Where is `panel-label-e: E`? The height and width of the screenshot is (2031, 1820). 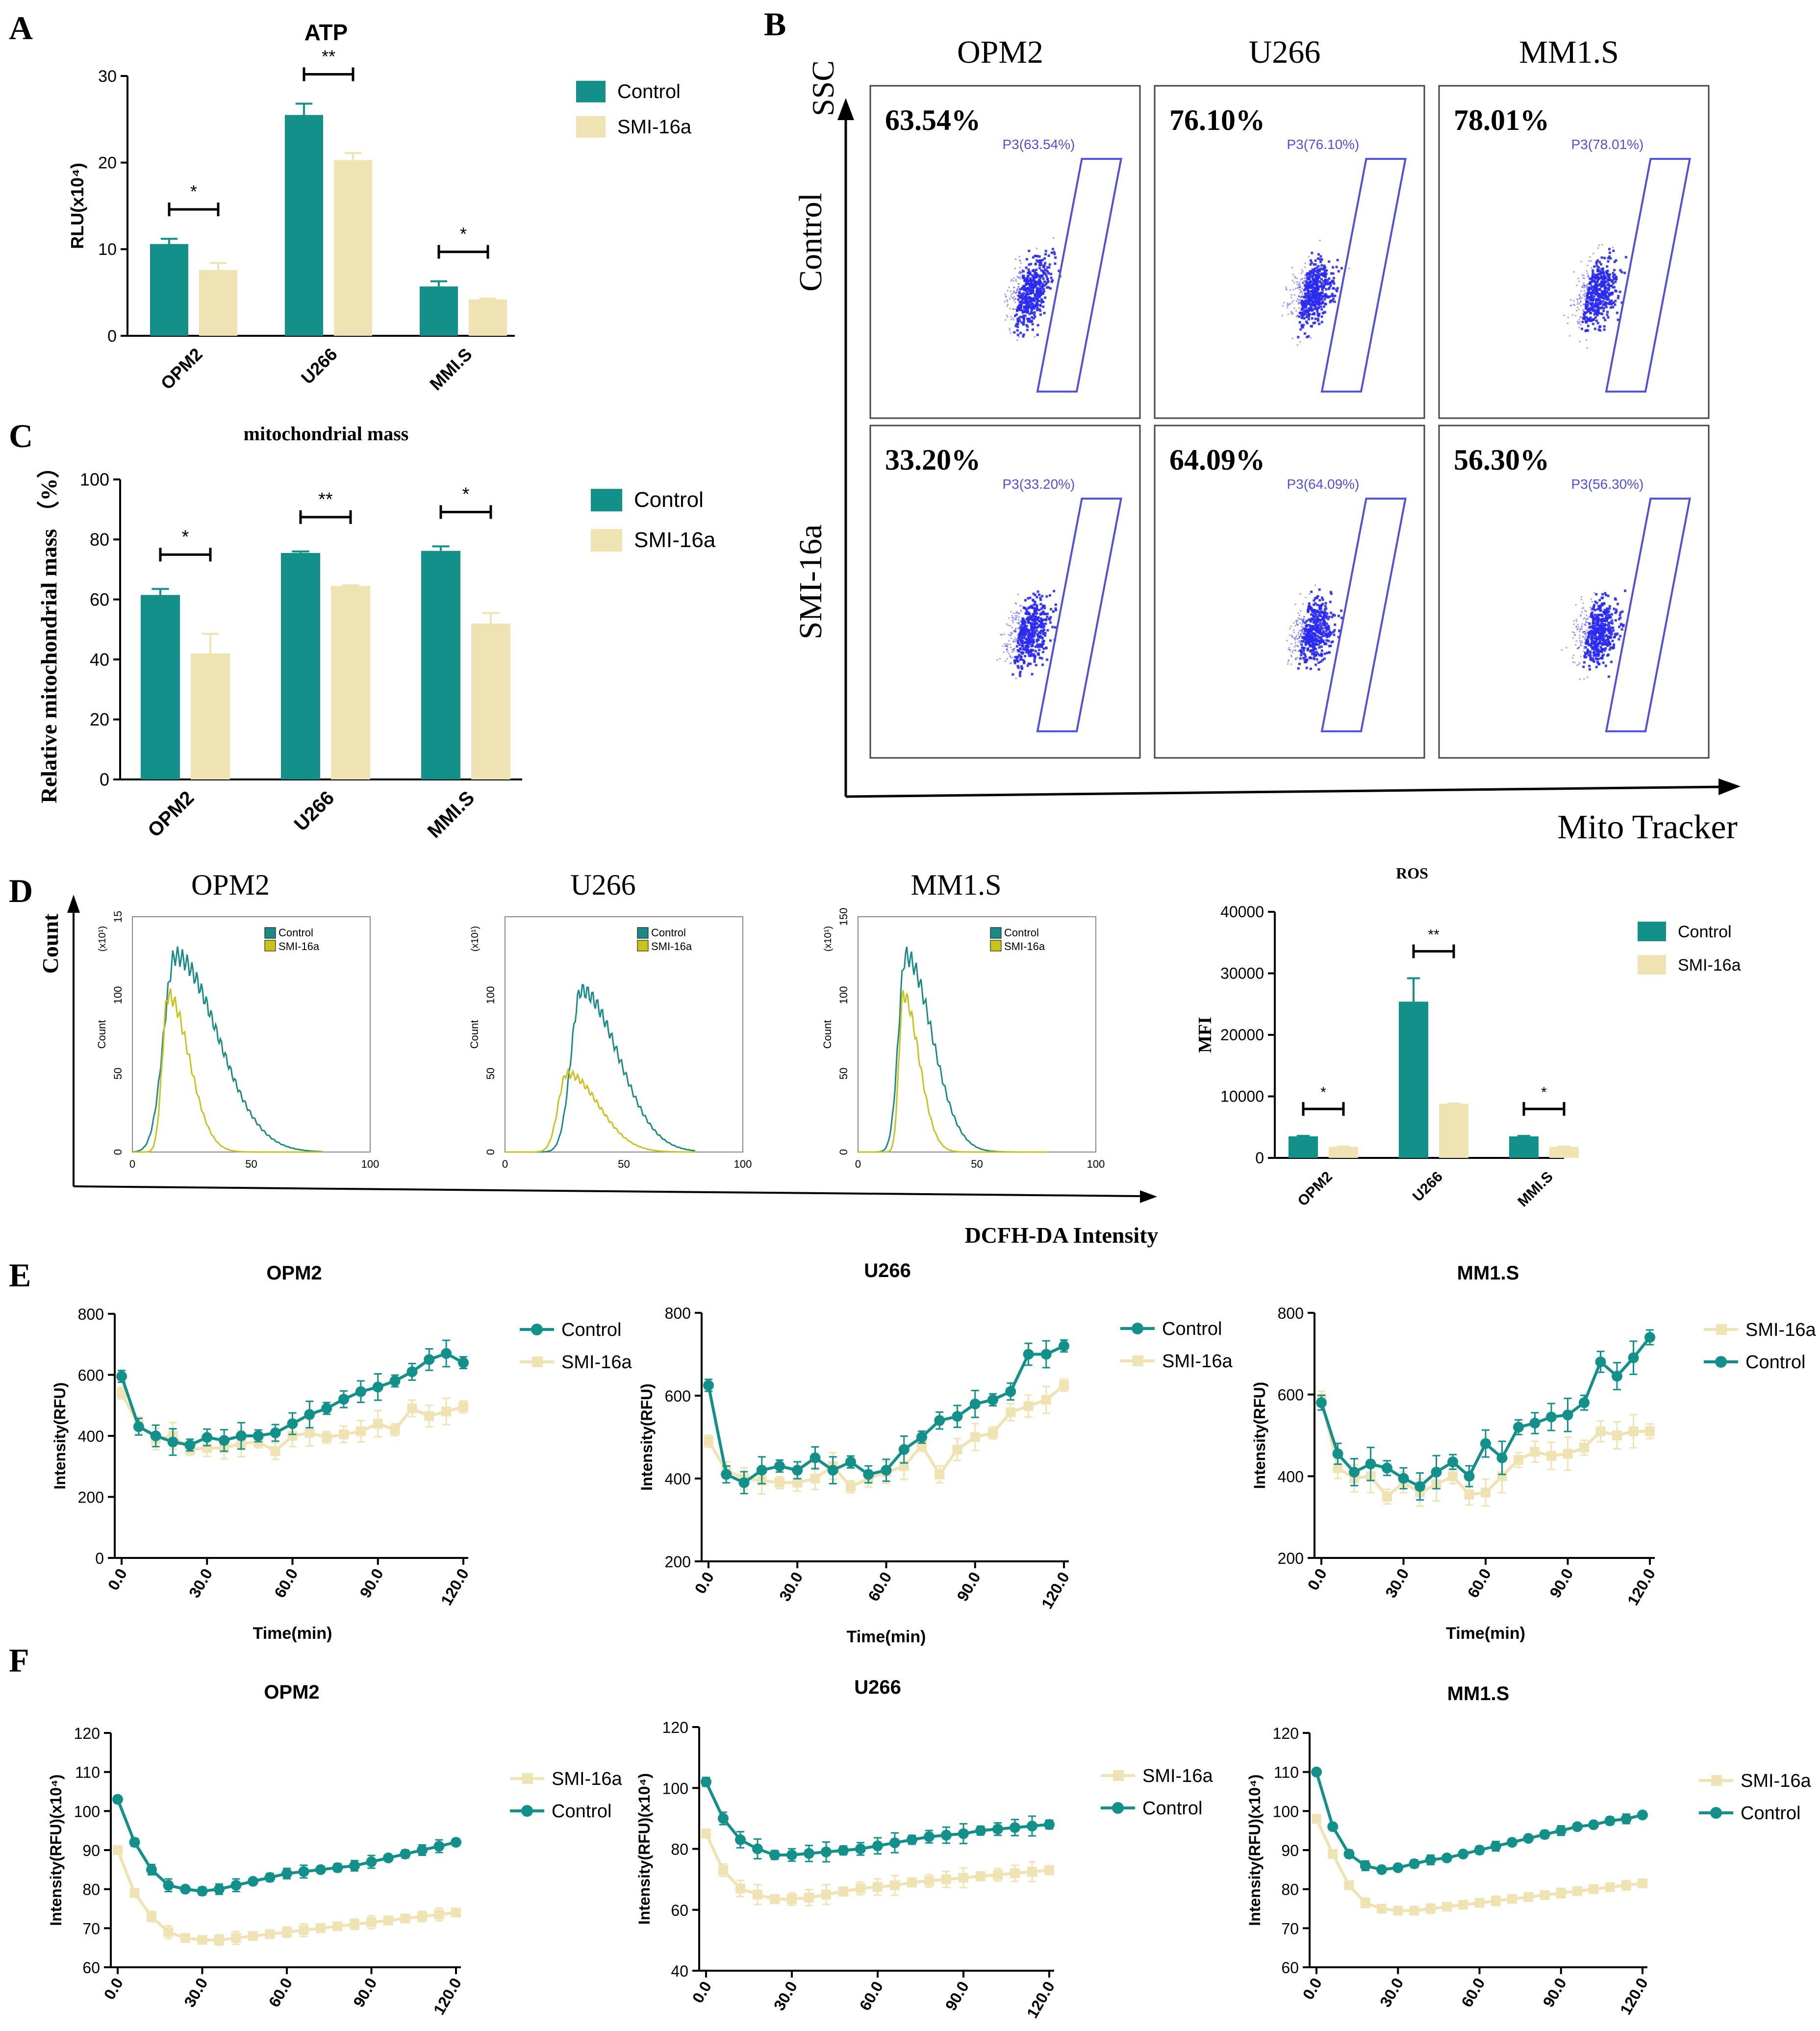
panel-label-e: E is located at coordinates (20, 1275).